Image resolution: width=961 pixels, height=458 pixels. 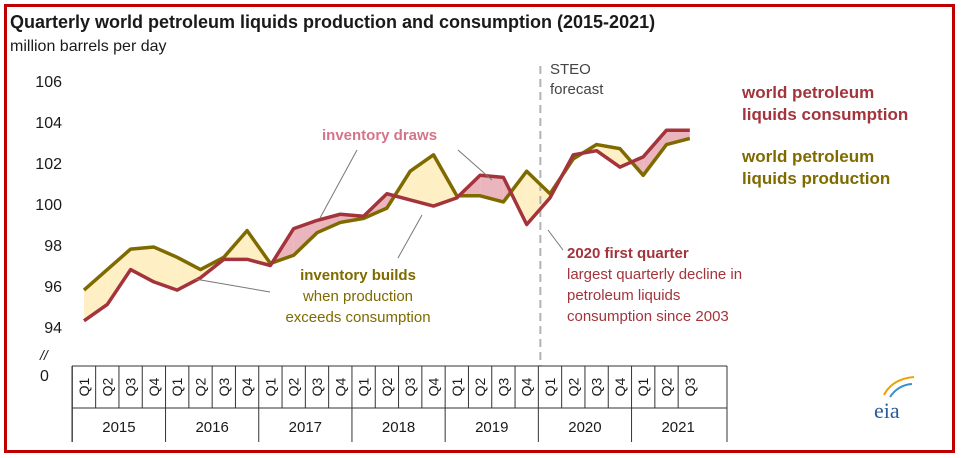 What do you see at coordinates (44, 376) in the screenshot?
I see `y-tick-label: 0` at bounding box center [44, 376].